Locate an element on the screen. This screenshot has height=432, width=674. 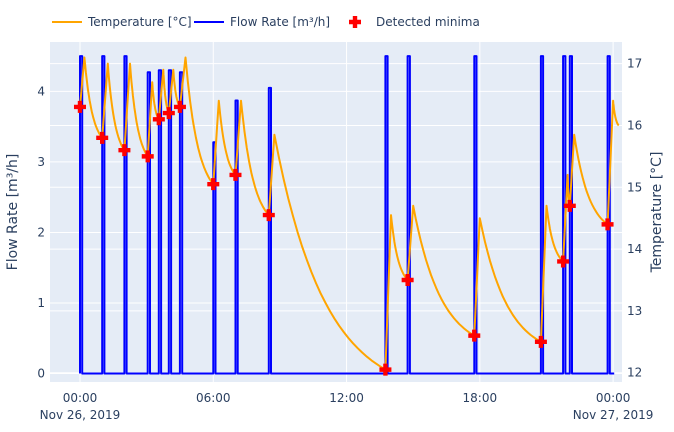
x-tick-date-label: Nov 26, 2019 is located at coordinates (80, 415).